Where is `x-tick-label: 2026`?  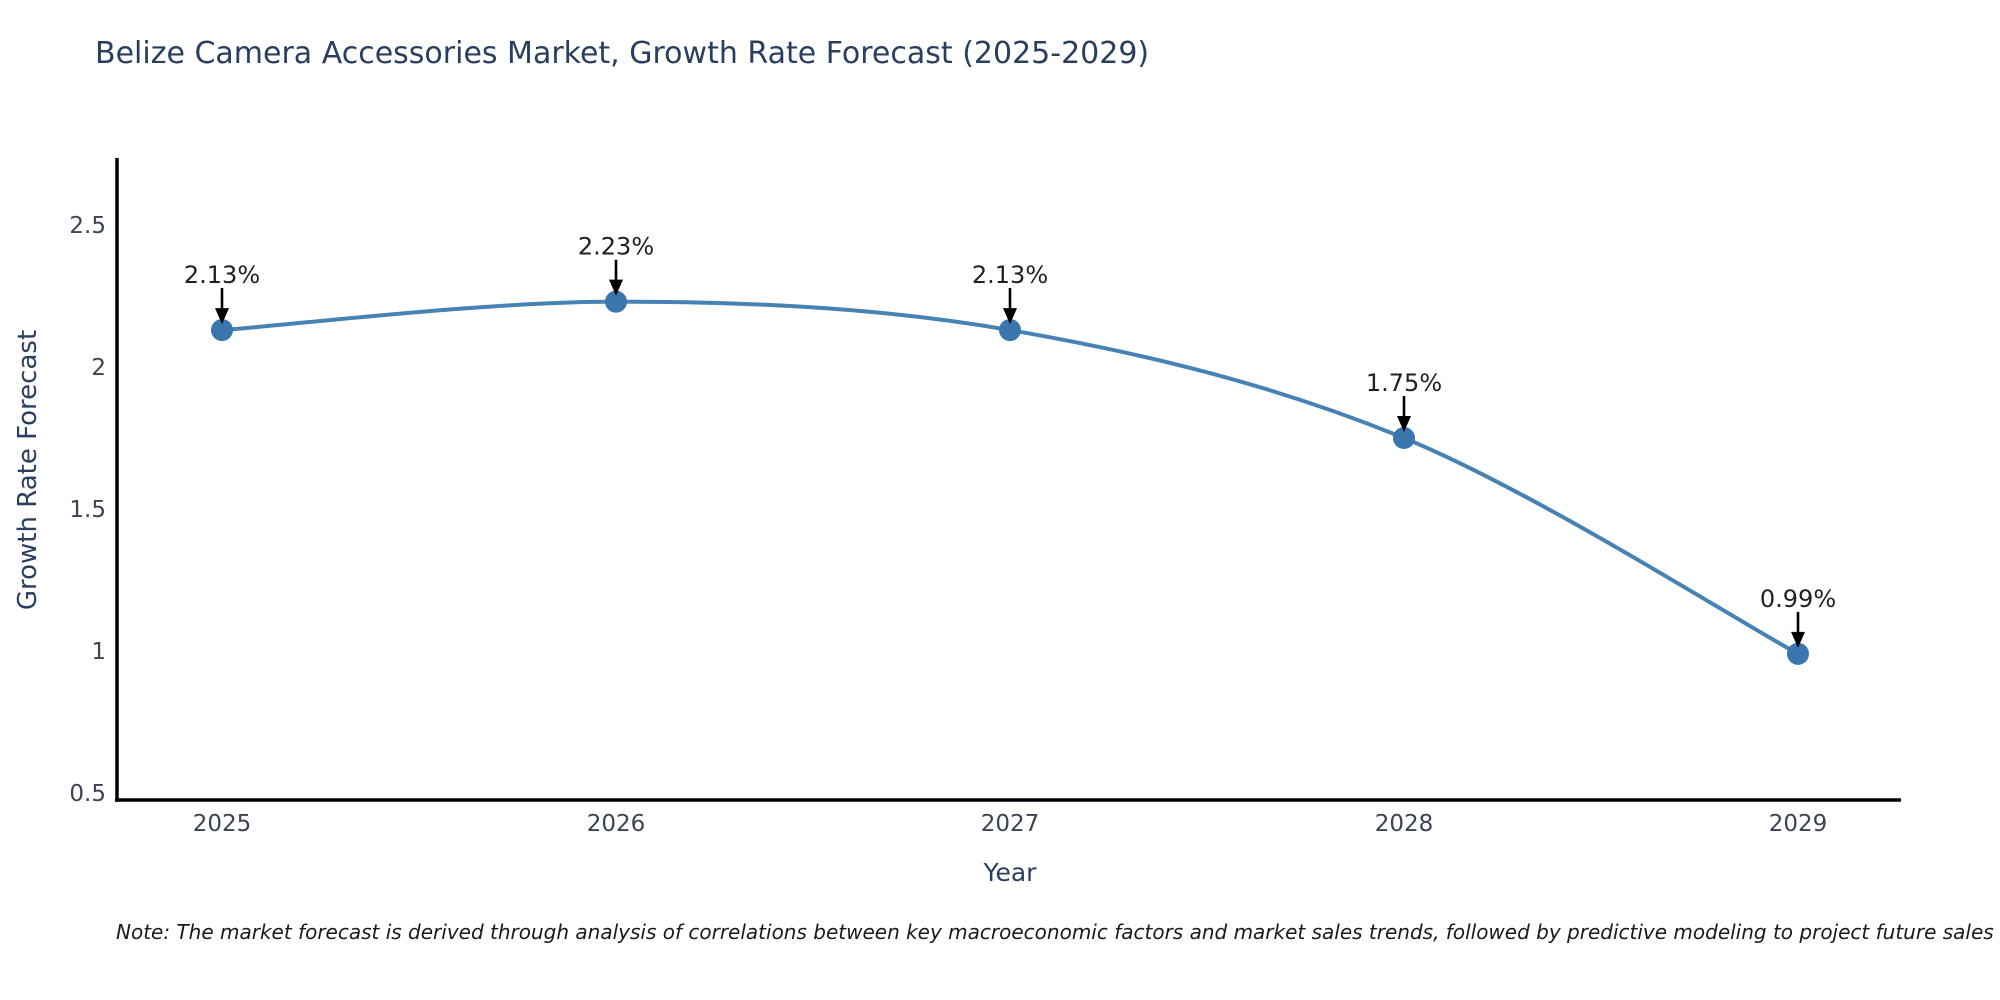
x-tick-label: 2026 is located at coordinates (616, 824).